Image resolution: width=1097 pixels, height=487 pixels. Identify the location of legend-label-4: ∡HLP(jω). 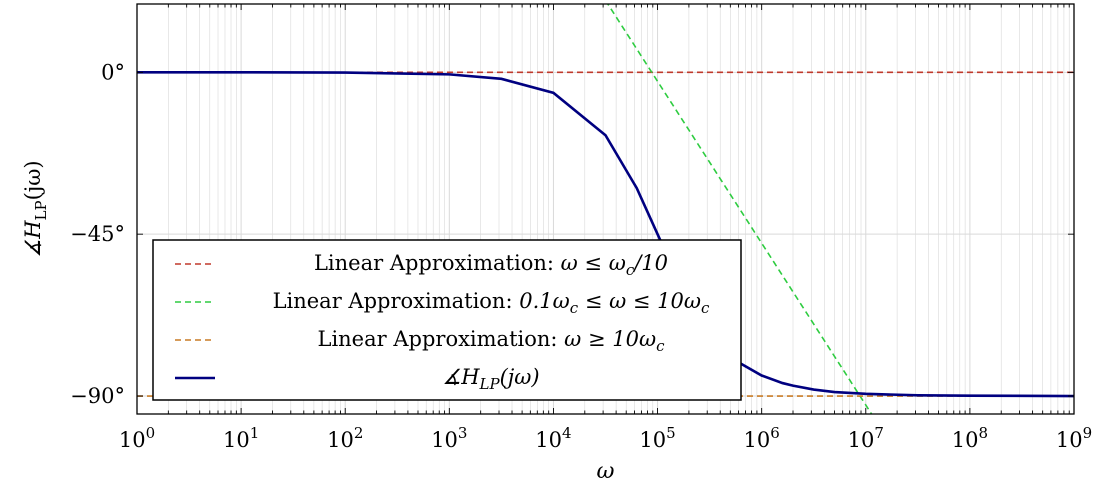
(490, 379).